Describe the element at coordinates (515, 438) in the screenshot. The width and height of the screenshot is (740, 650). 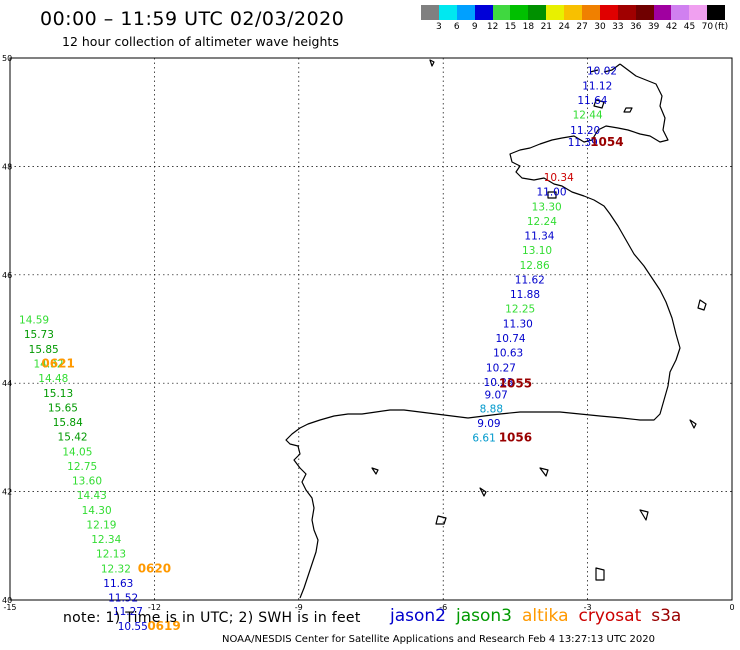
I see `pass-number-label: 1056` at that location.